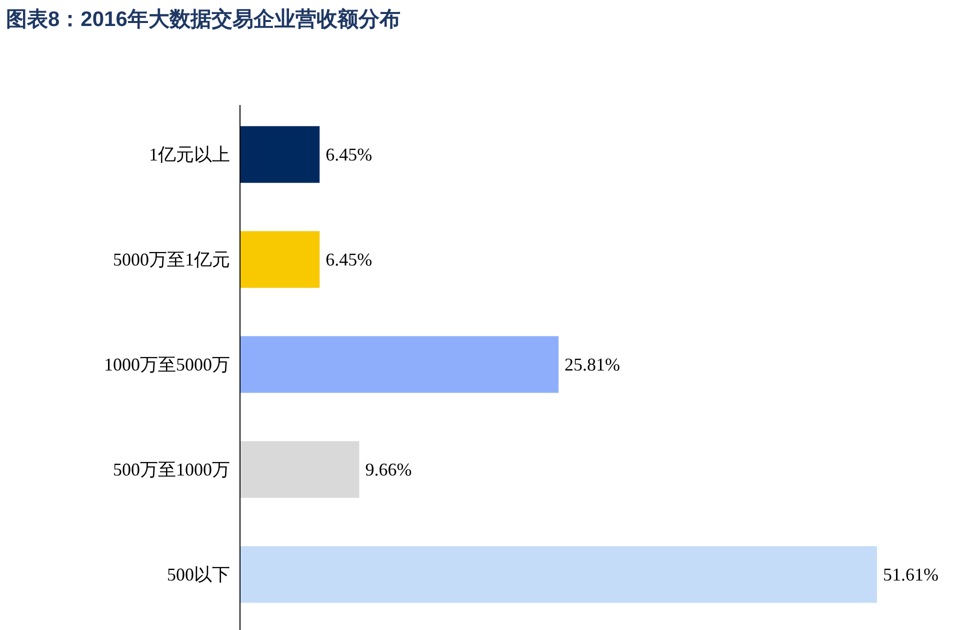  I want to click on data-label: 25.81%, so click(592, 364).